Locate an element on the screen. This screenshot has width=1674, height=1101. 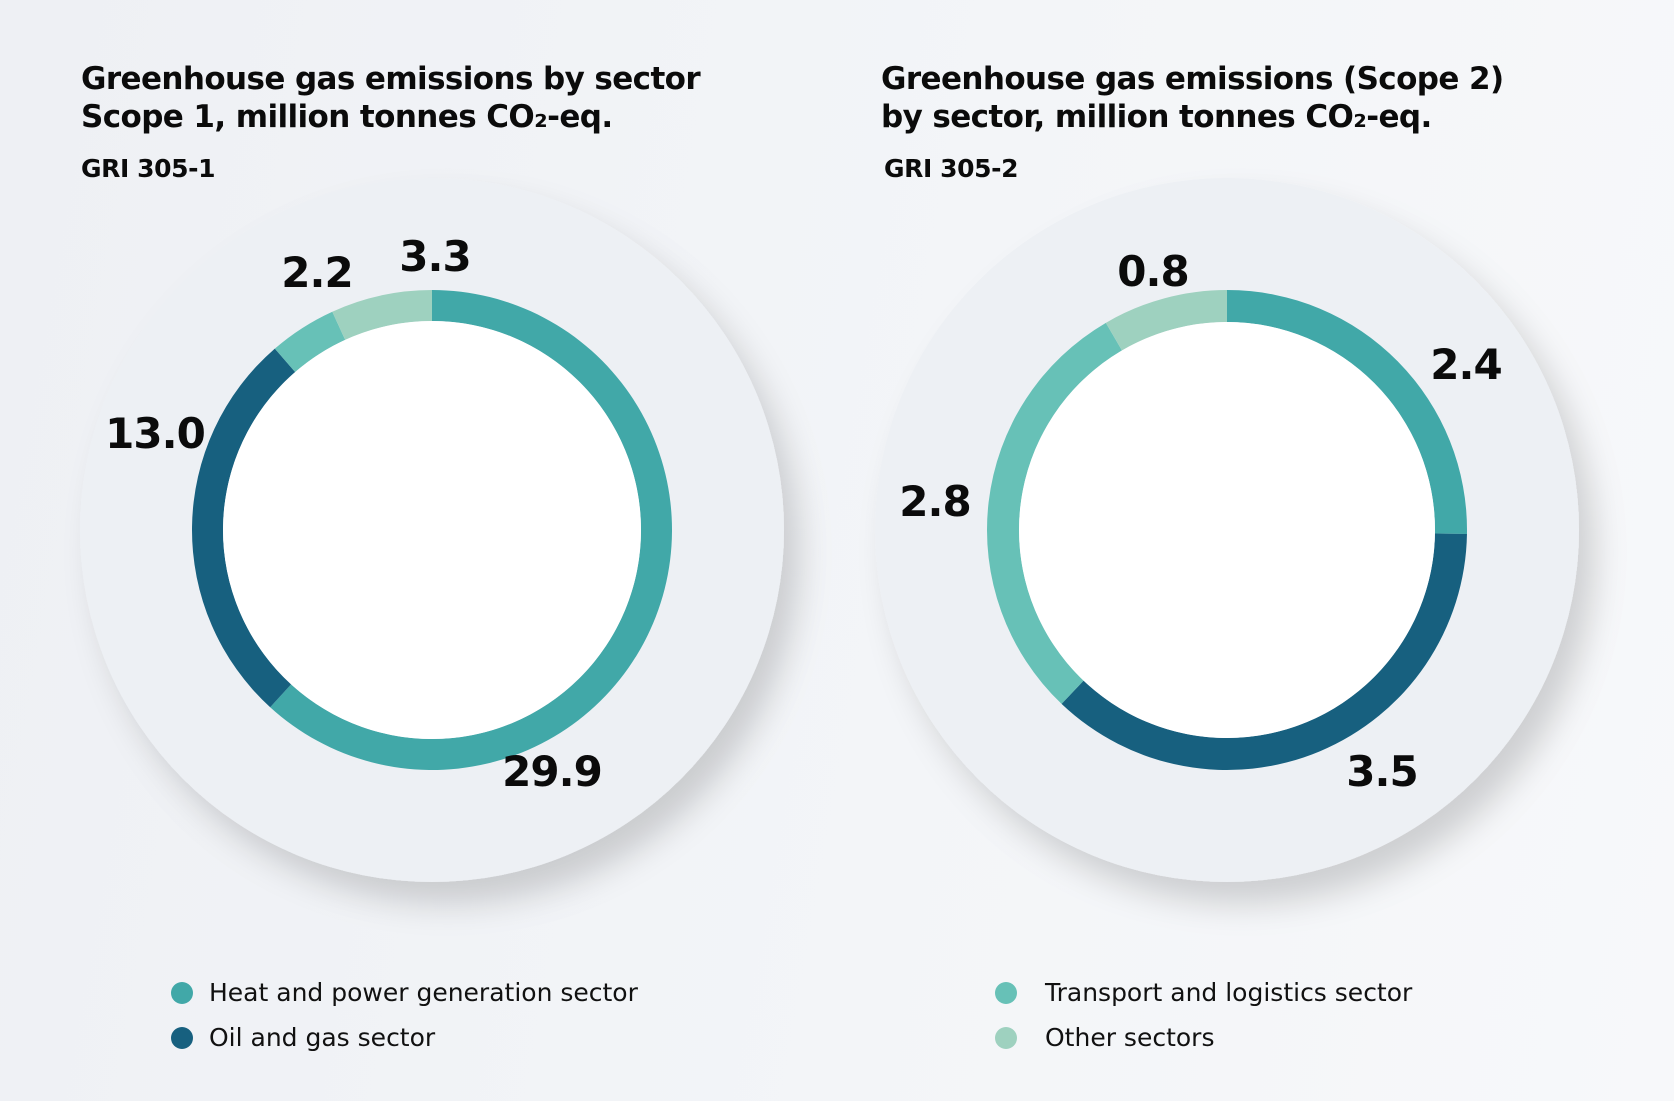
legend-item-other: Other sectors is located at coordinates (1203, 1037).